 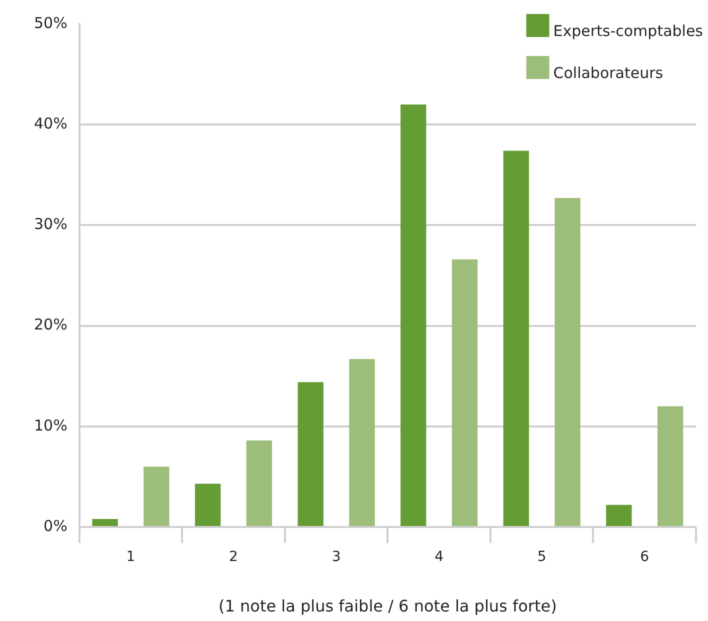 What do you see at coordinates (51, 23) in the screenshot?
I see `y-tick-label: 50%` at bounding box center [51, 23].